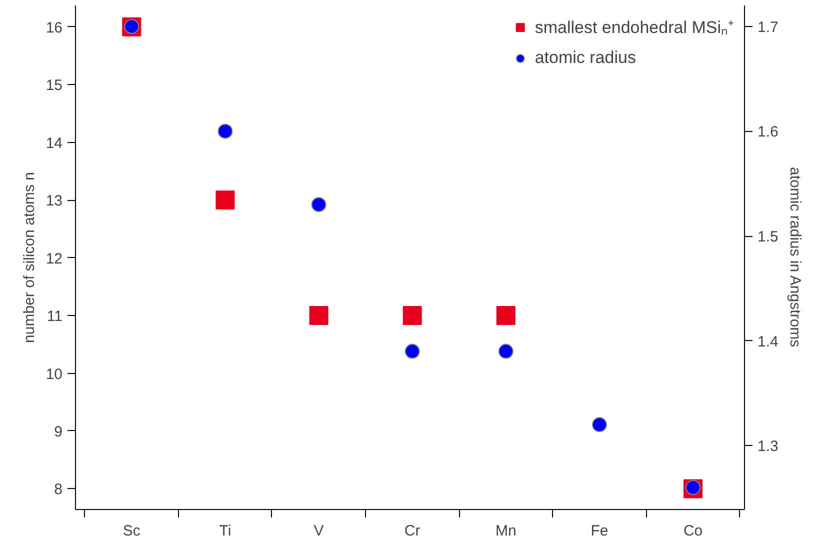 Image resolution: width=819 pixels, height=542 pixels. Describe the element at coordinates (29, 257) in the screenshot. I see `y-axis-title: number of silicon atoms n` at that location.